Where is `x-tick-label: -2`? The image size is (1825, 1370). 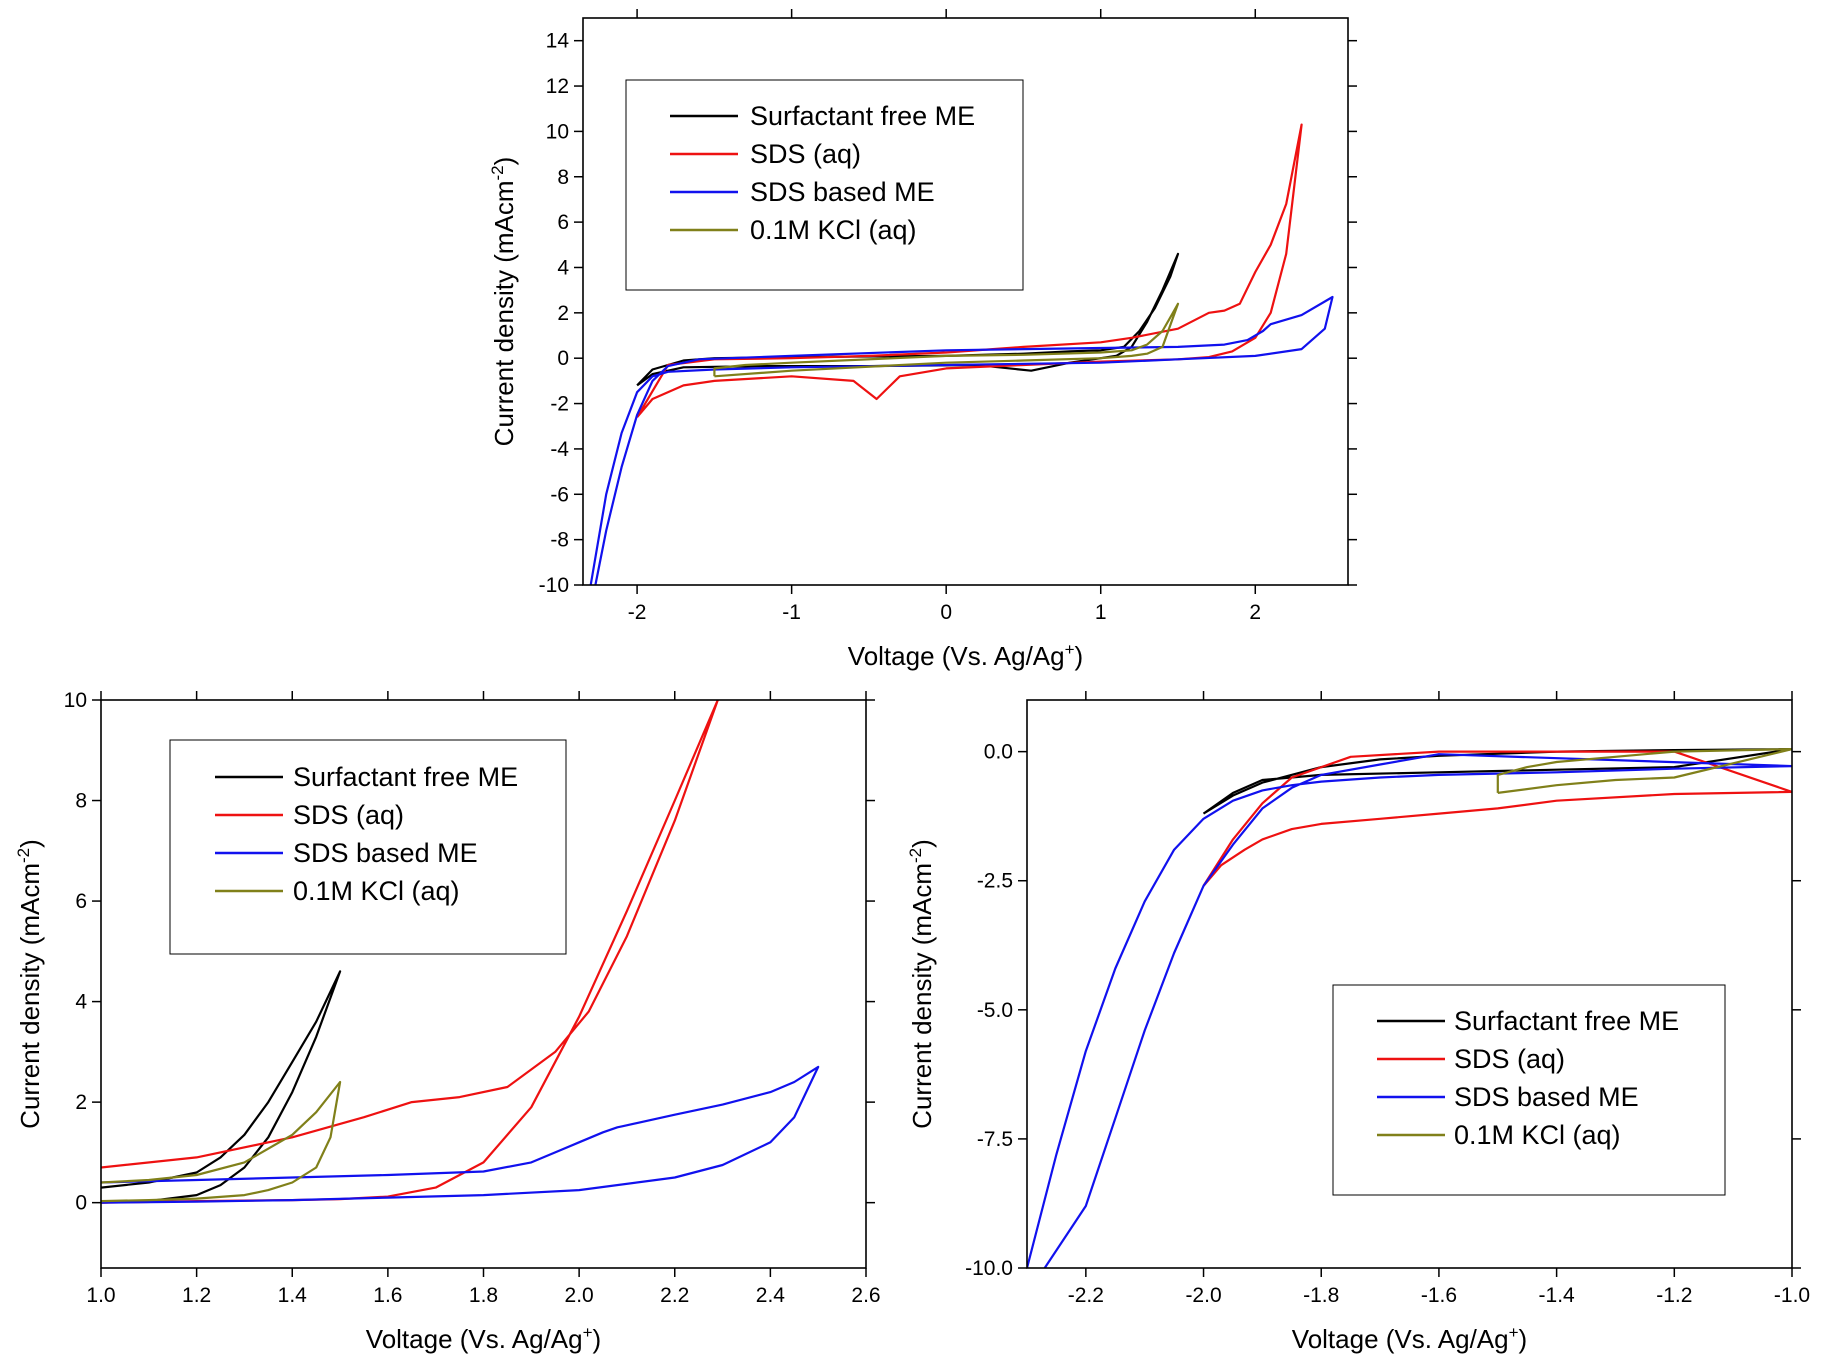
x-tick-label: -2 is located at coordinates (637, 612).